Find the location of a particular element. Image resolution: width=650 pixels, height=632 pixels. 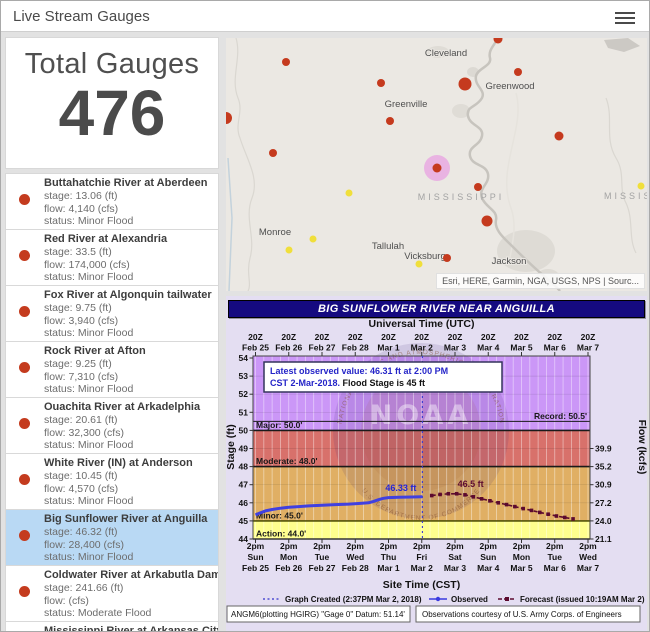

svg-text: 52 is located at coordinates (244, 394).